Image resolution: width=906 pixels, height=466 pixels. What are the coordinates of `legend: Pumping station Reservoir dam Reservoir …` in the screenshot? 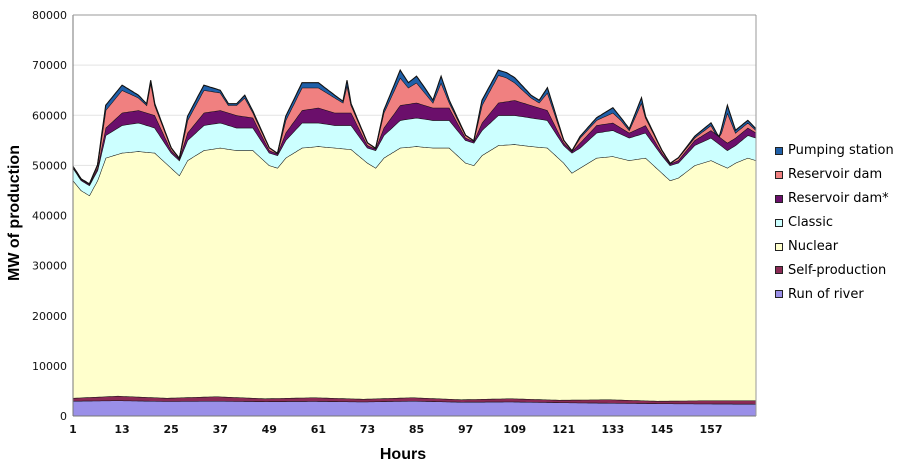 It's located at (834, 222).